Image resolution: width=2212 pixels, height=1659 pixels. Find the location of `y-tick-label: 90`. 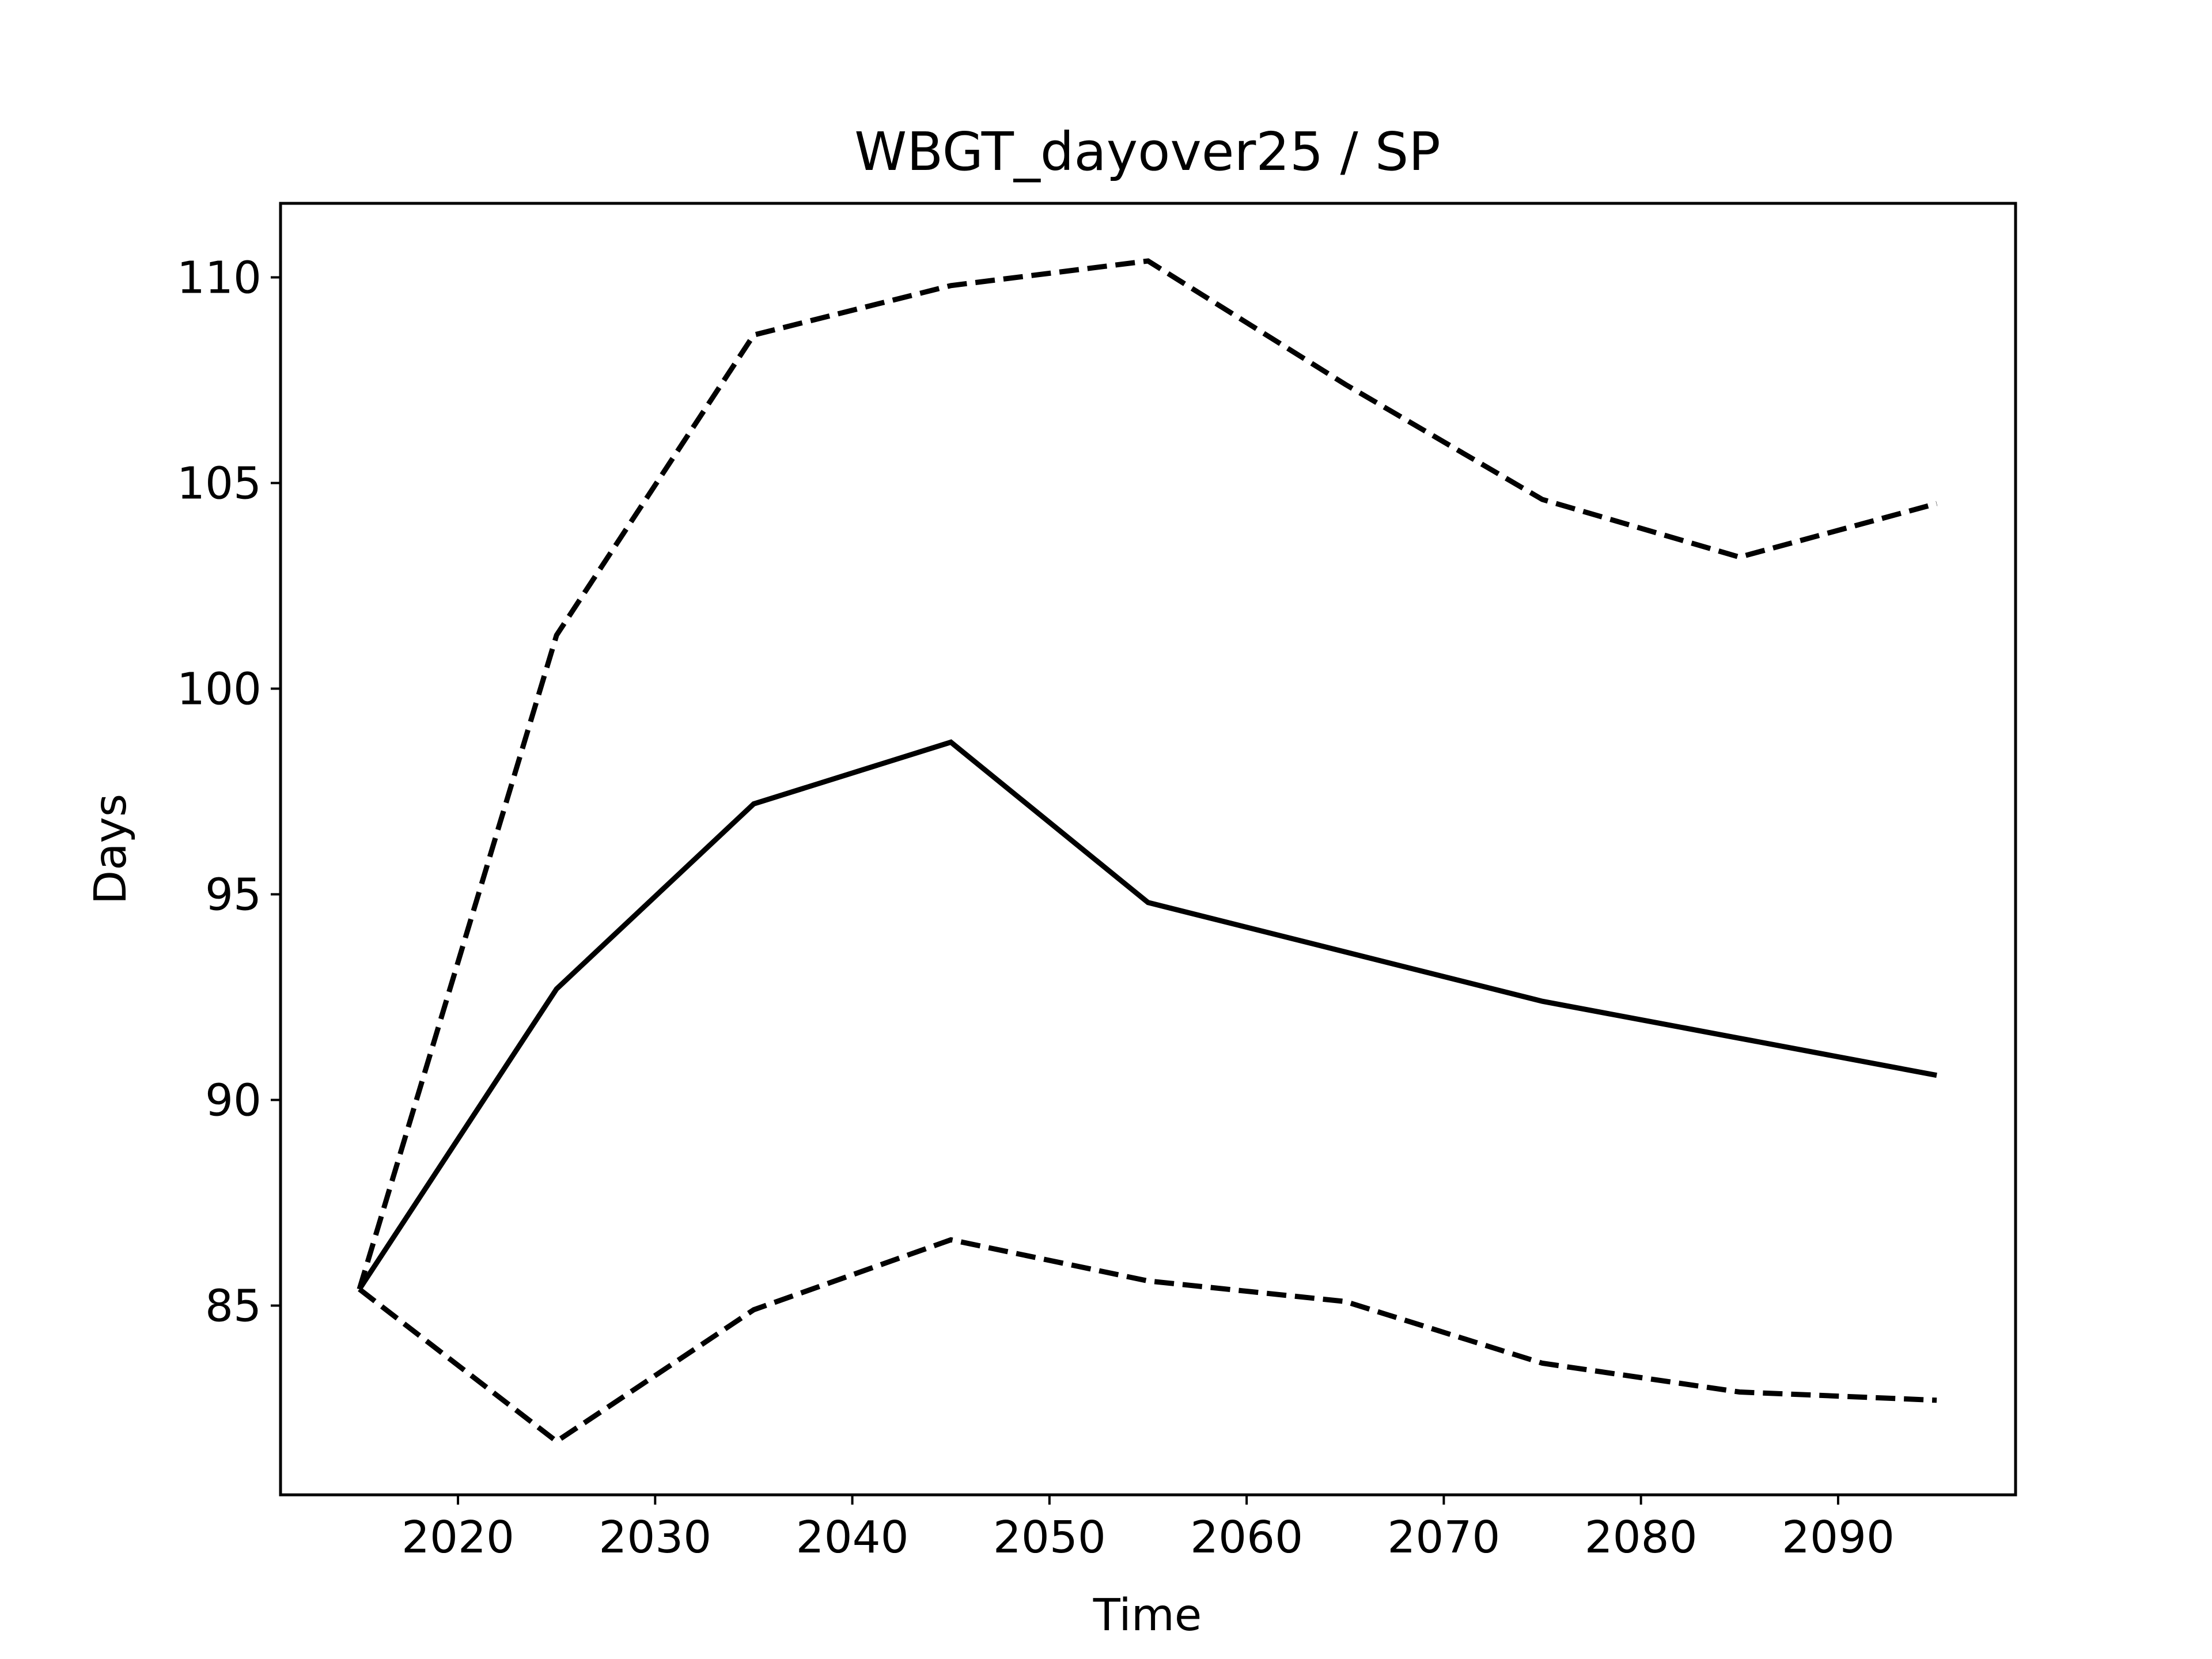

y-tick-label: 90 is located at coordinates (233, 1101).